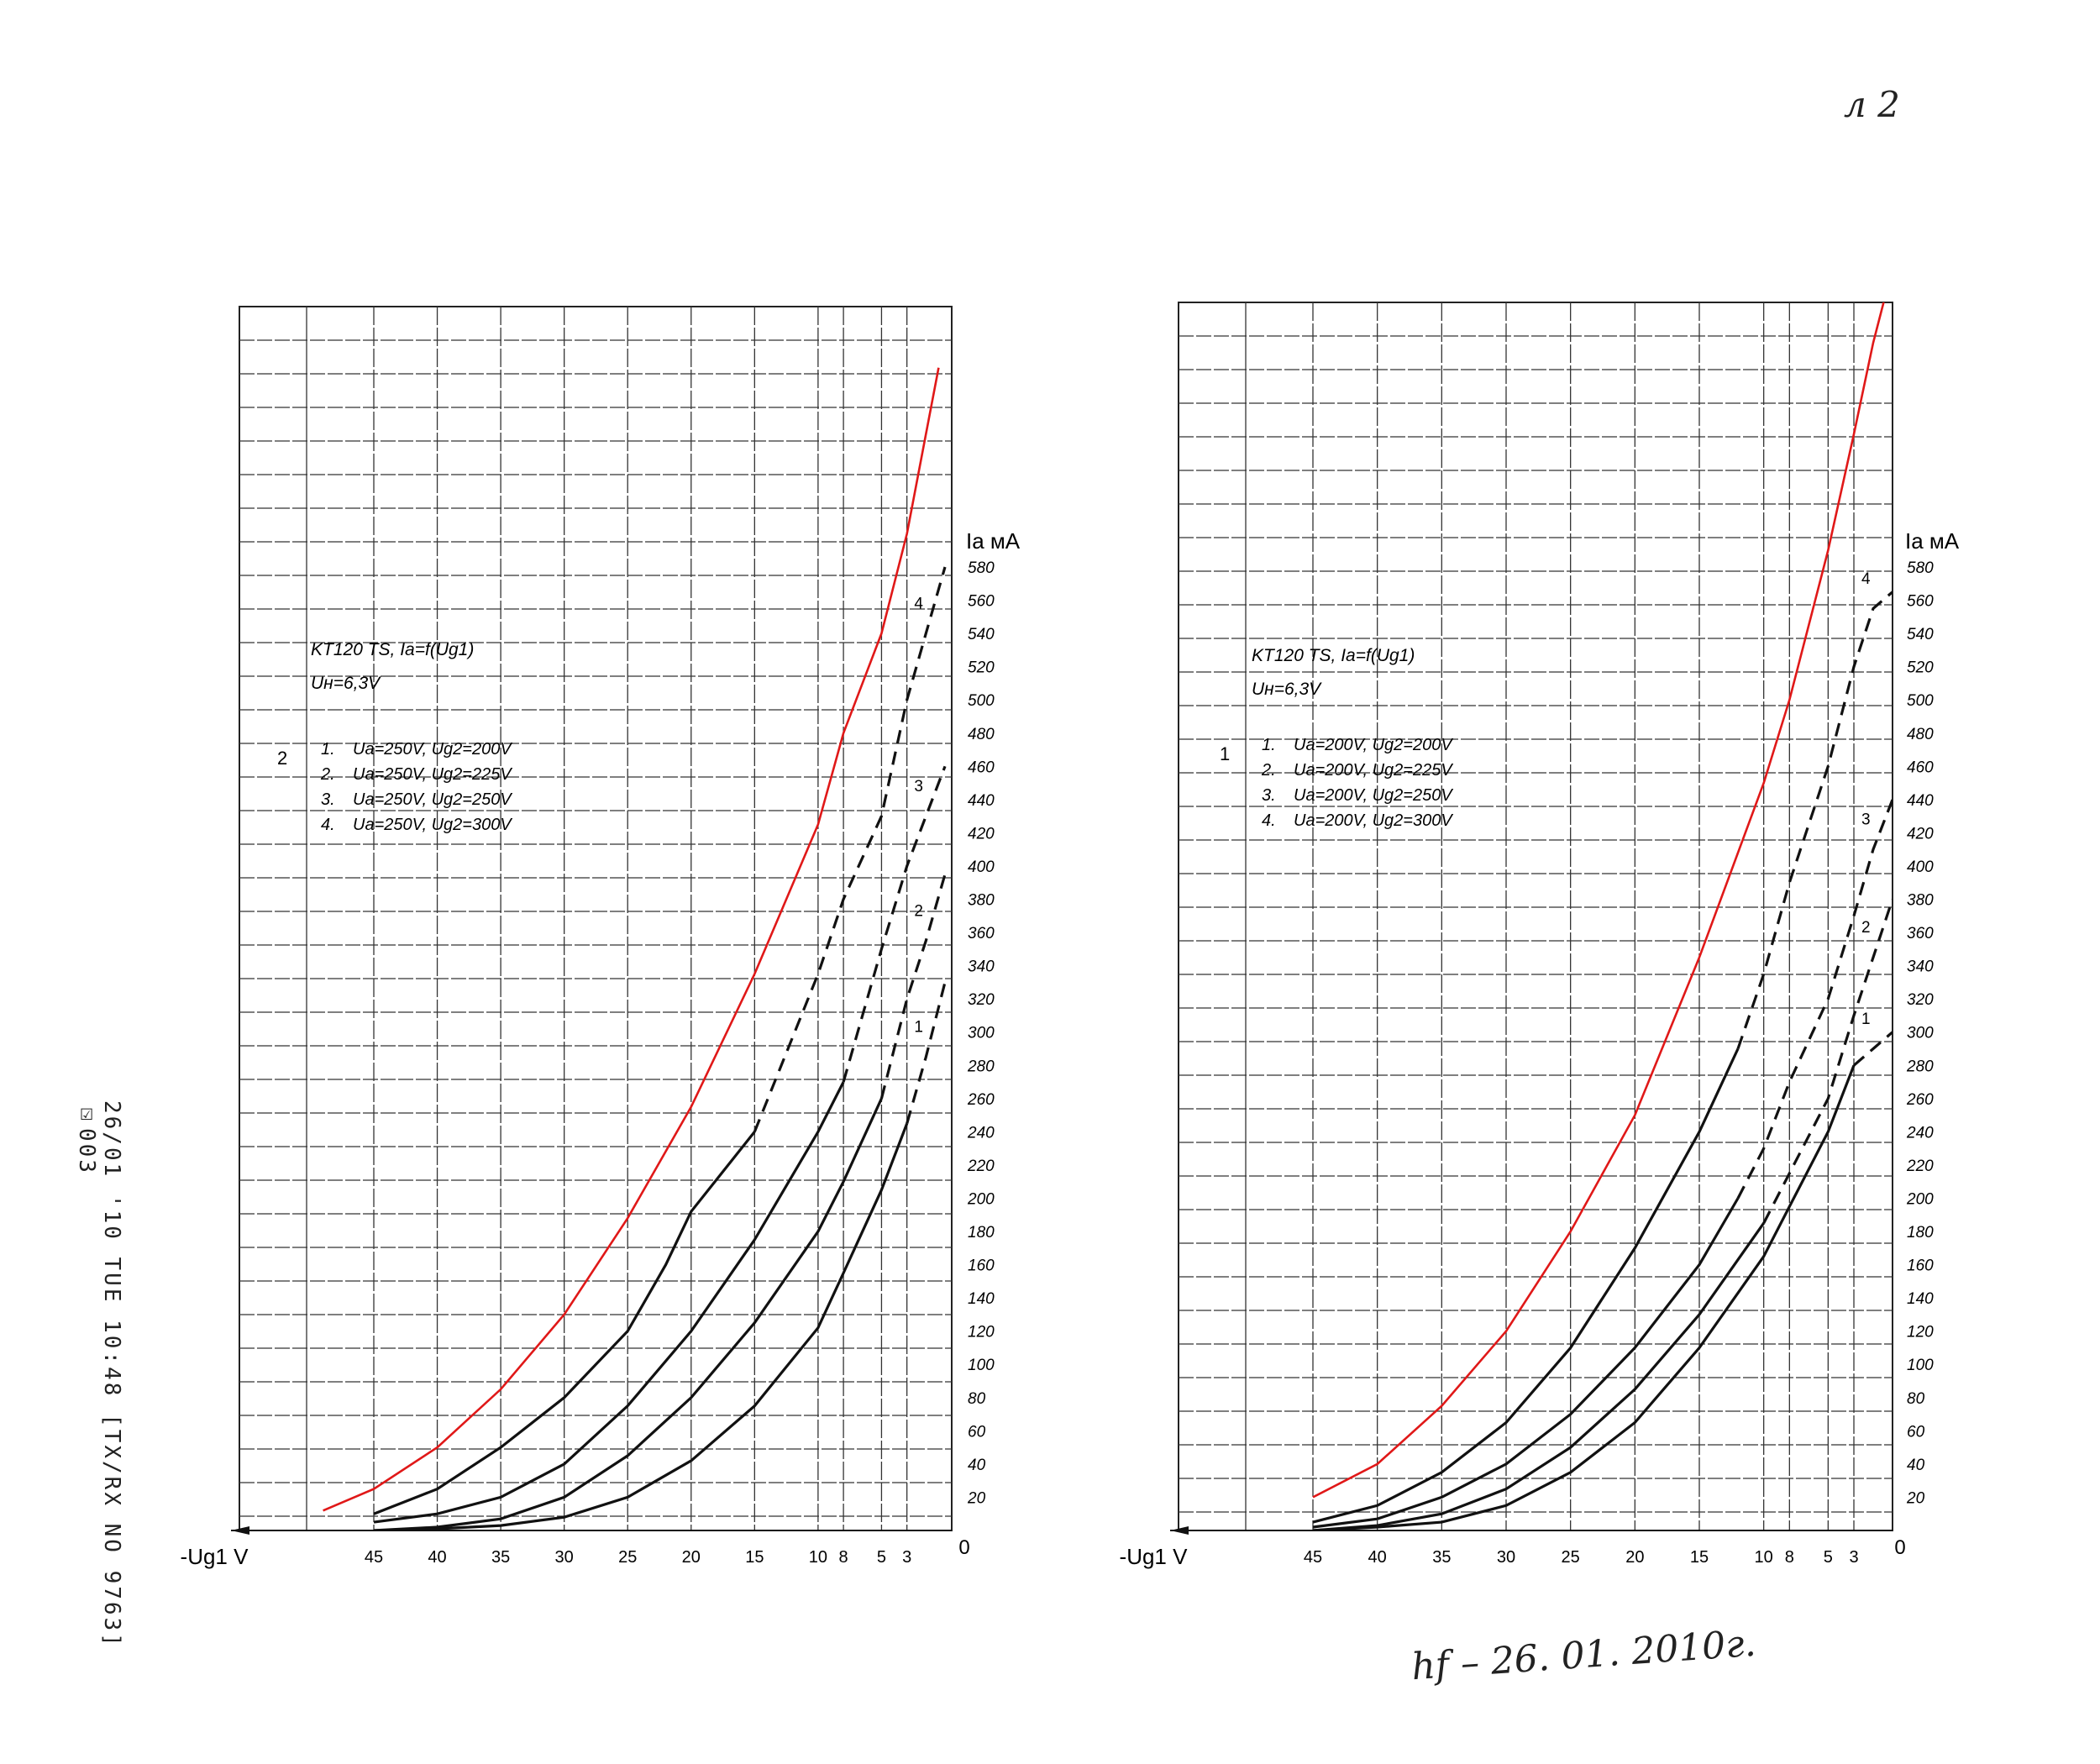 This screenshot has height=1764, width=2100. Describe the element at coordinates (981, 967) in the screenshot. I see `y-tick-label: 340` at that location.